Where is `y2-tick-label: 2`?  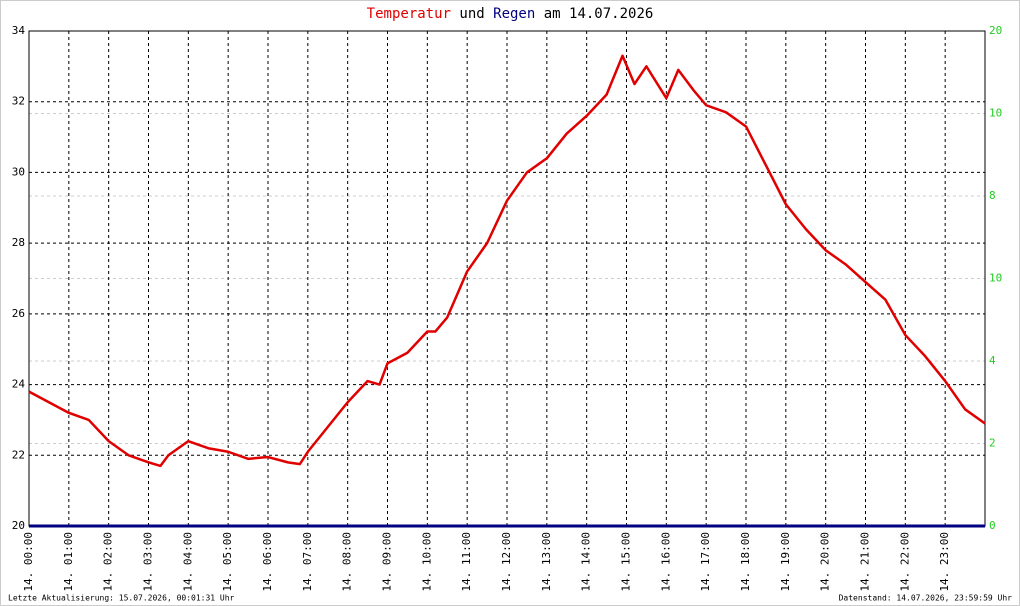
y2-tick-label: 2 is located at coordinates (992, 443).